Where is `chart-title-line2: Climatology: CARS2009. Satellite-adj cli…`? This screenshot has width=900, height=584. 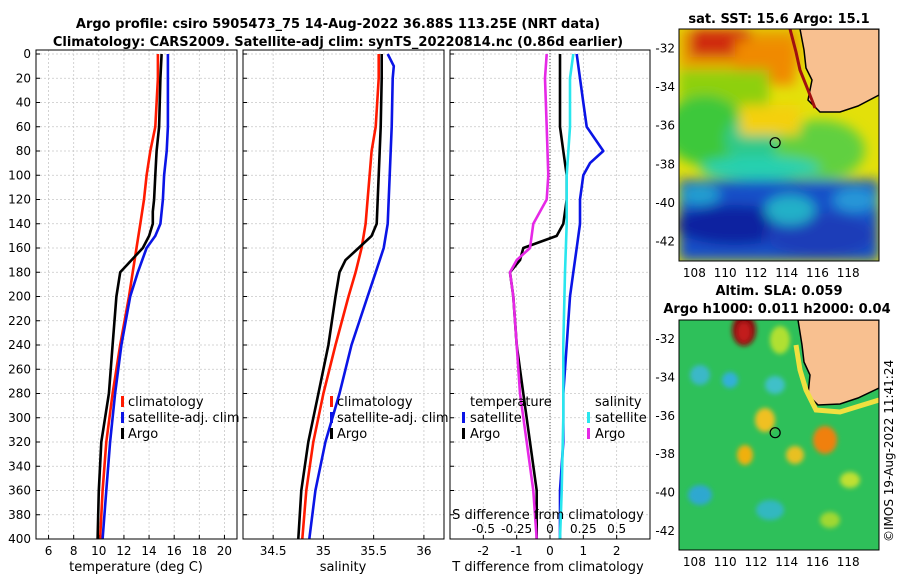 chart-title-line2: Climatology: CARS2009. Satellite-adj cli… is located at coordinates (338, 42).